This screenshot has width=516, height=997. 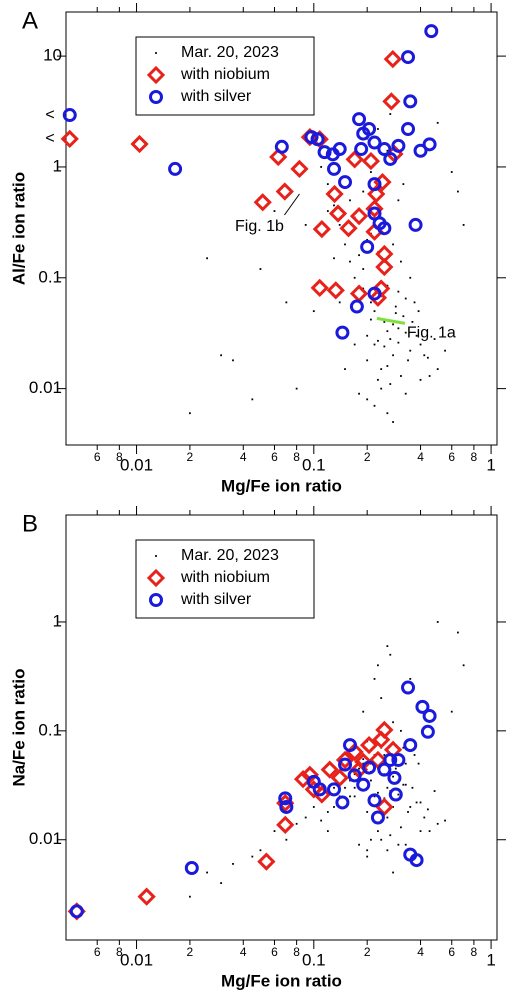 What do you see at coordinates (97, 457) in the screenshot?
I see `x-tick-label: 6` at bounding box center [97, 457].